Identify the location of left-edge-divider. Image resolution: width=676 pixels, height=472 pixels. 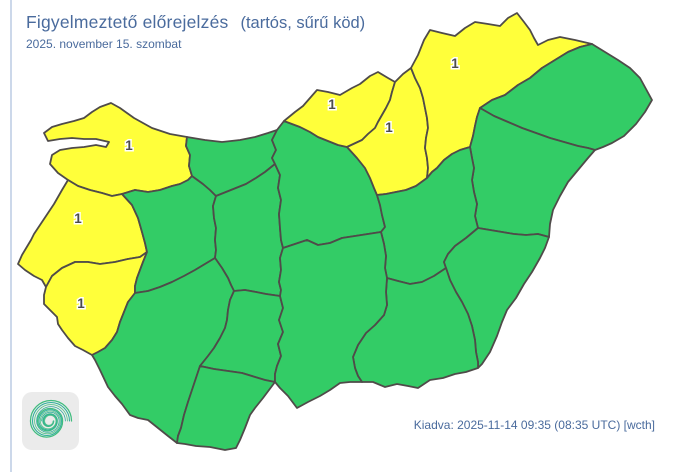
(11, 236).